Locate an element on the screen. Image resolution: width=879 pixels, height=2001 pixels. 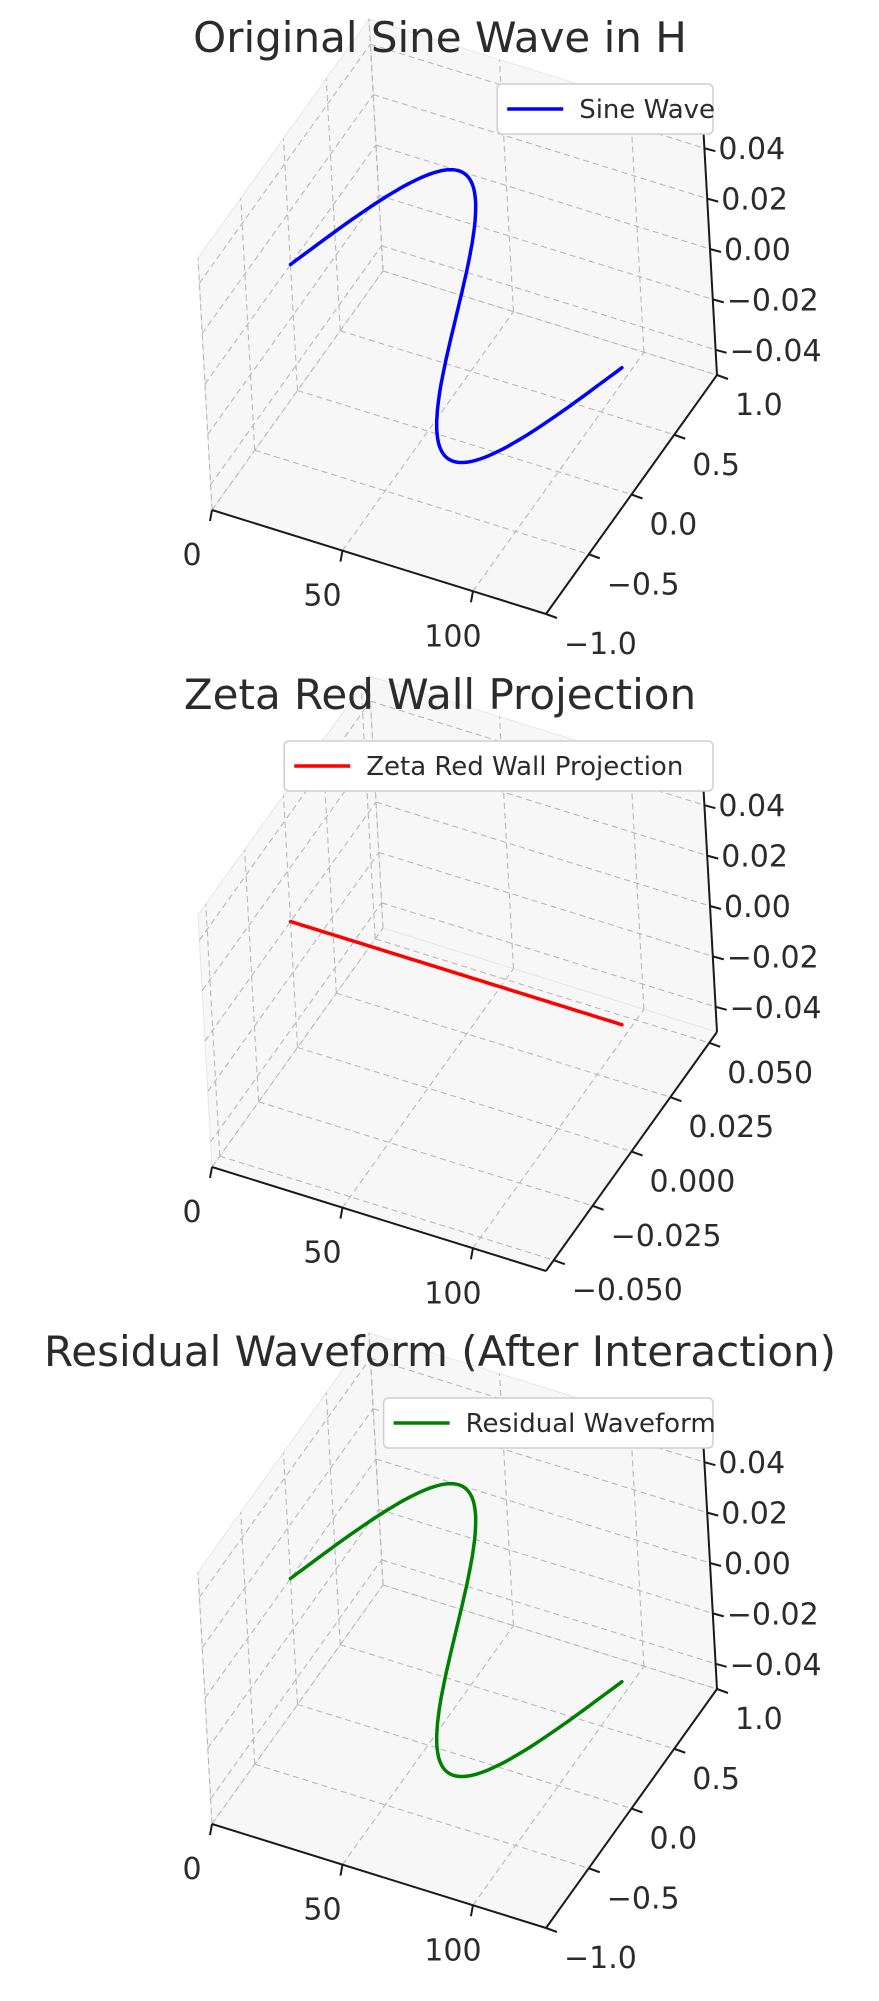
chart-title: Residual Waveform (After Interaction) is located at coordinates (440, 1351).